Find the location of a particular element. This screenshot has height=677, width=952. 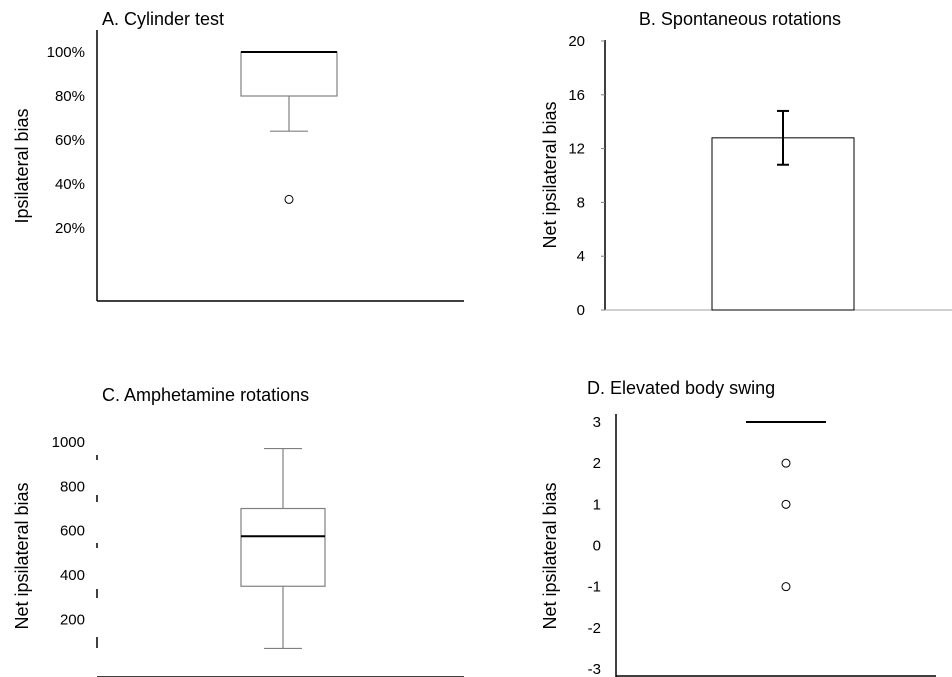

y-tick-label: 400 is located at coordinates (72, 575).